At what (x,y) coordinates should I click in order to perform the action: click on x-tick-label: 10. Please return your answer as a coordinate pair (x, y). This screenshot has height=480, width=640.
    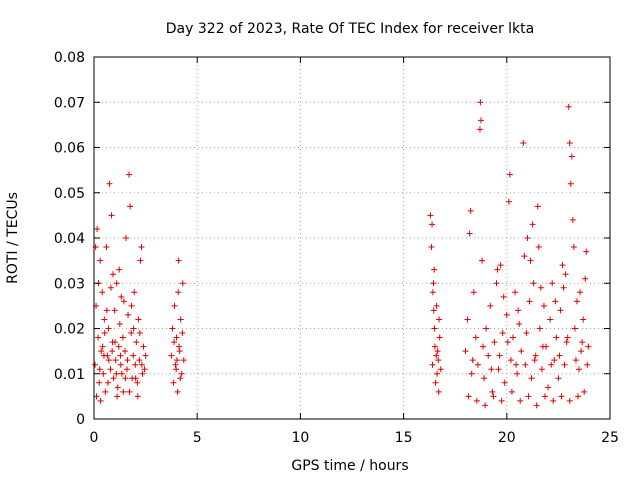
    Looking at the image, I should click on (300, 438).